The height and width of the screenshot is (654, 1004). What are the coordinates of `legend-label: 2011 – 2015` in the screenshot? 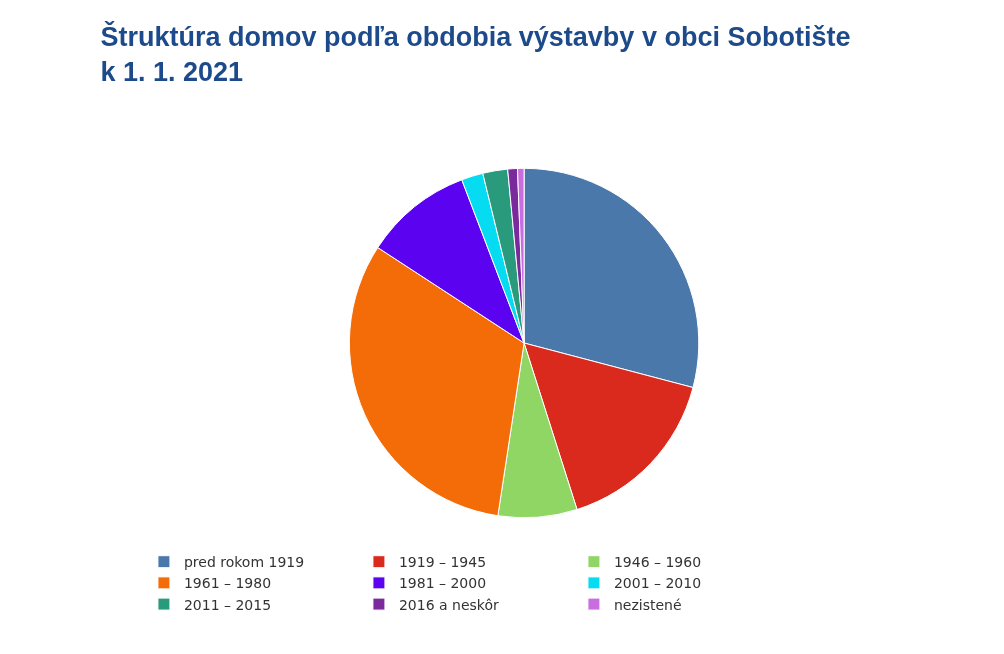 It's located at (227, 604).